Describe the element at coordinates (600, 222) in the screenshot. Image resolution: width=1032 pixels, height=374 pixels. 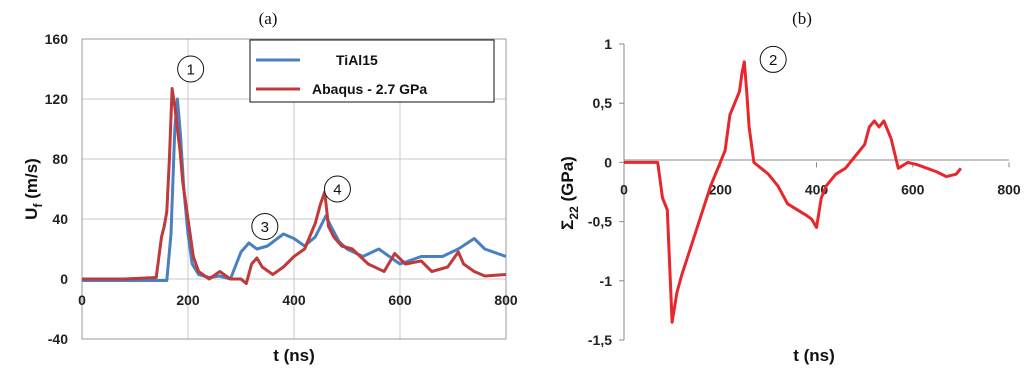
I see `chart-b-y-tick-label: -0,5` at that location.